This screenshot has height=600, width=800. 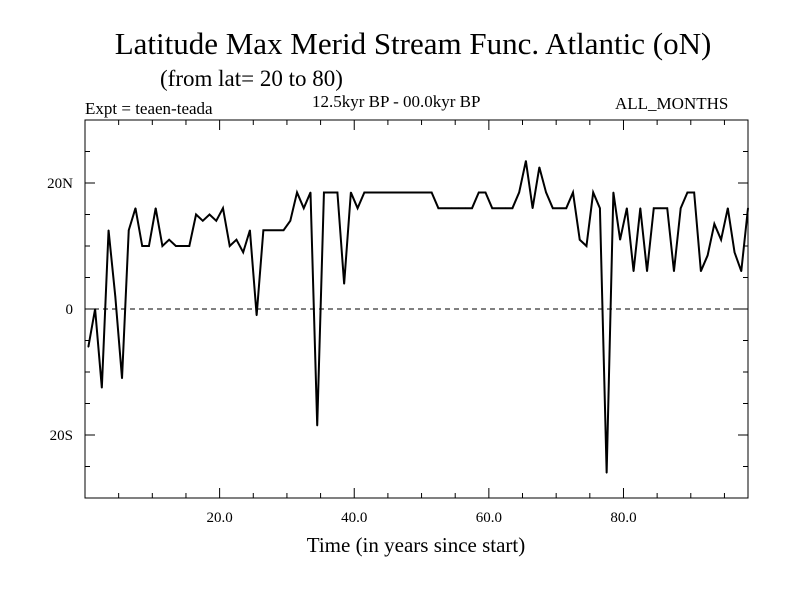 I want to click on x-tick-label: 80.0, so click(x=623, y=518).